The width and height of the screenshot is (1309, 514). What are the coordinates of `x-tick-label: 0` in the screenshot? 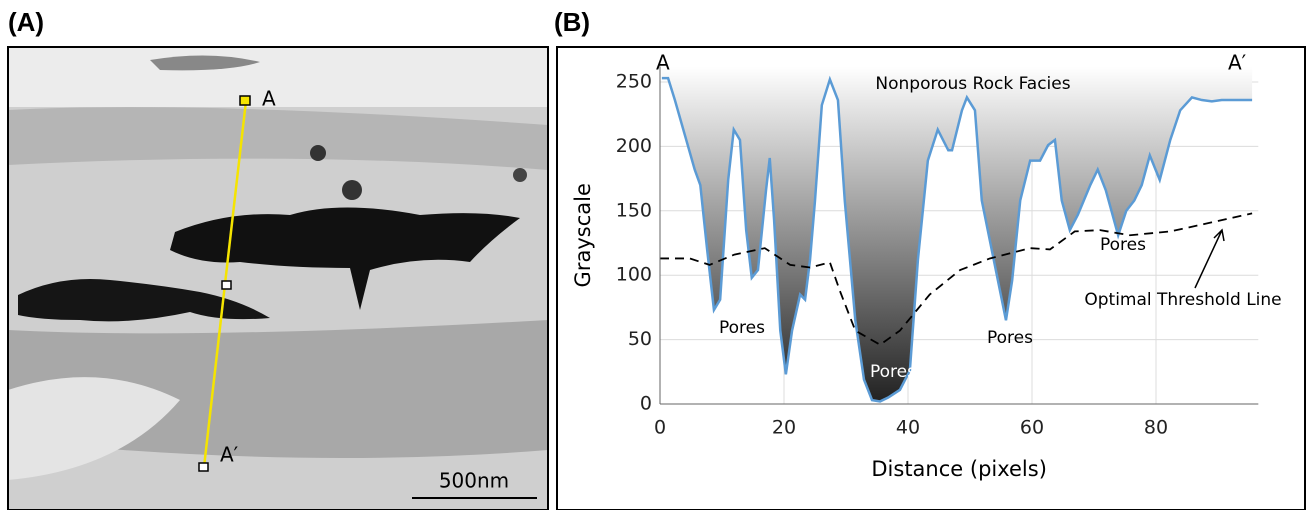 It's located at (660, 428).